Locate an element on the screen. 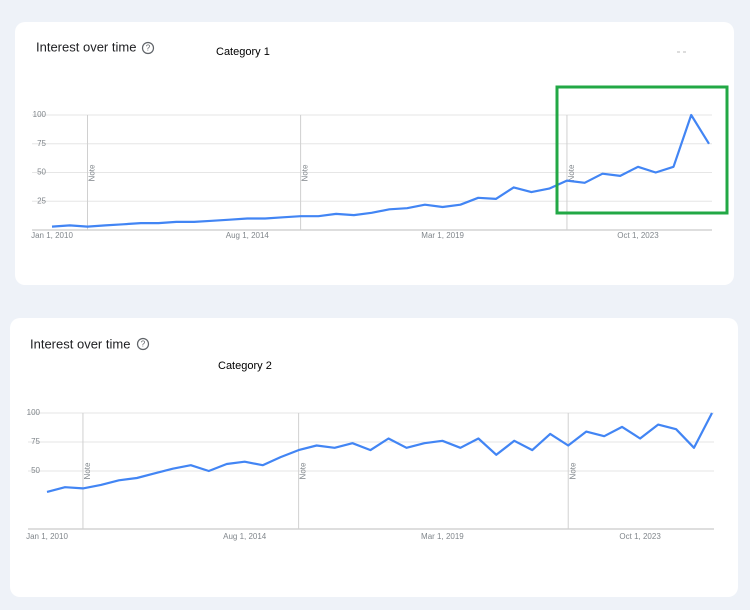 Image resolution: width=750 pixels, height=610 pixels. chart-subtitle: Category 1 is located at coordinates (243, 52).